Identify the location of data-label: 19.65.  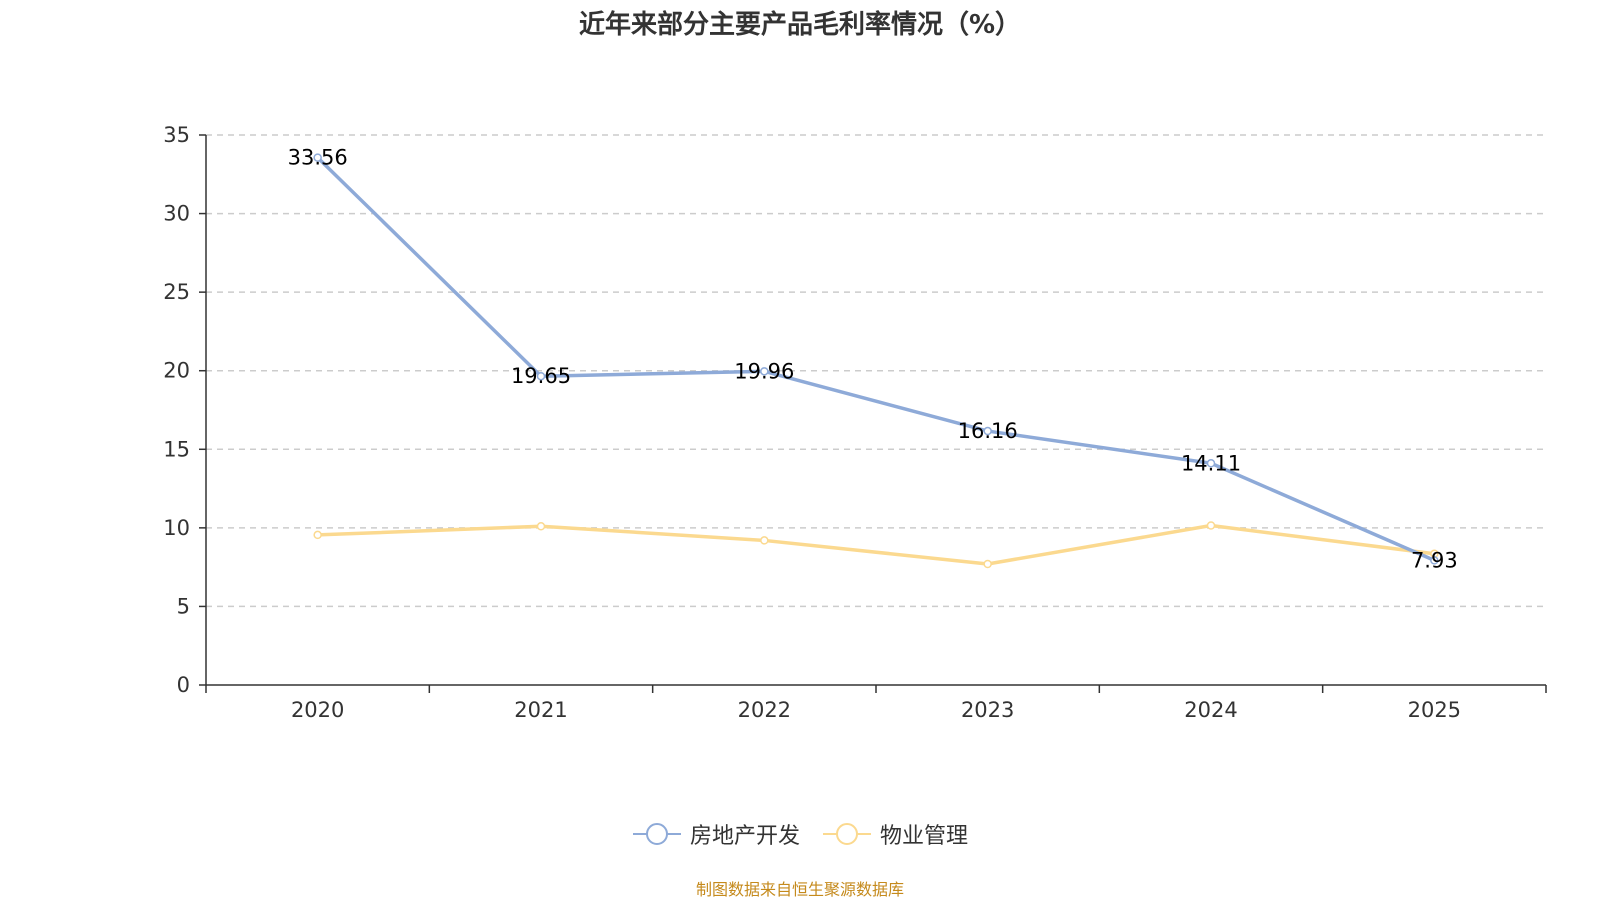
(541, 376).